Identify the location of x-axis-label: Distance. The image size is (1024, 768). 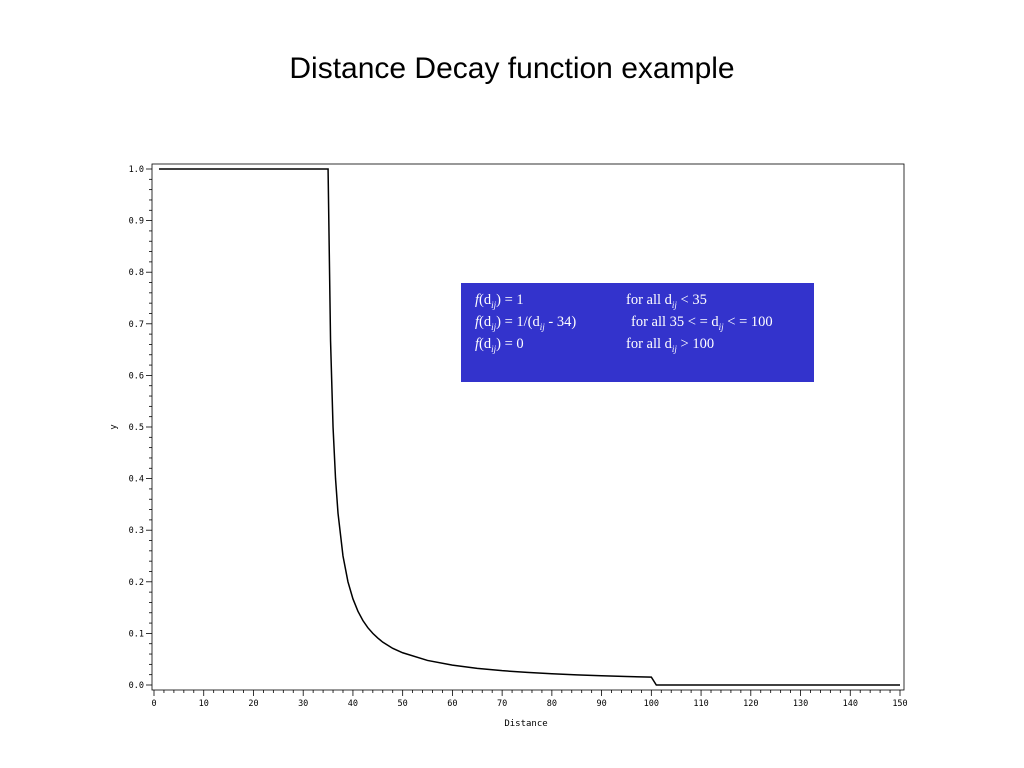
(525, 724).